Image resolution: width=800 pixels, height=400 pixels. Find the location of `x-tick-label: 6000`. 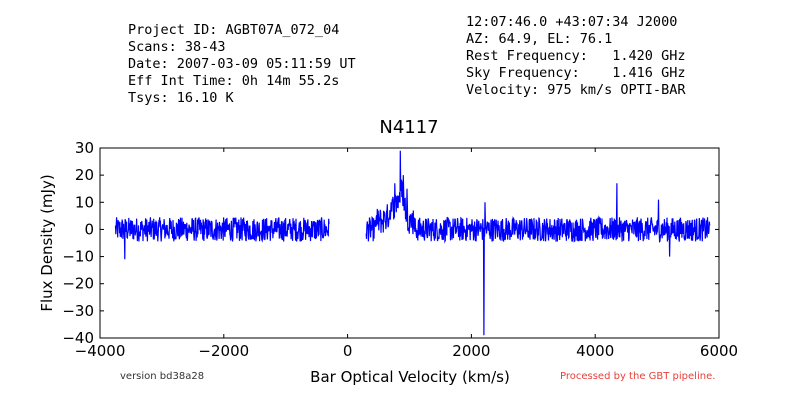

x-tick-label: 6000 is located at coordinates (719, 351).